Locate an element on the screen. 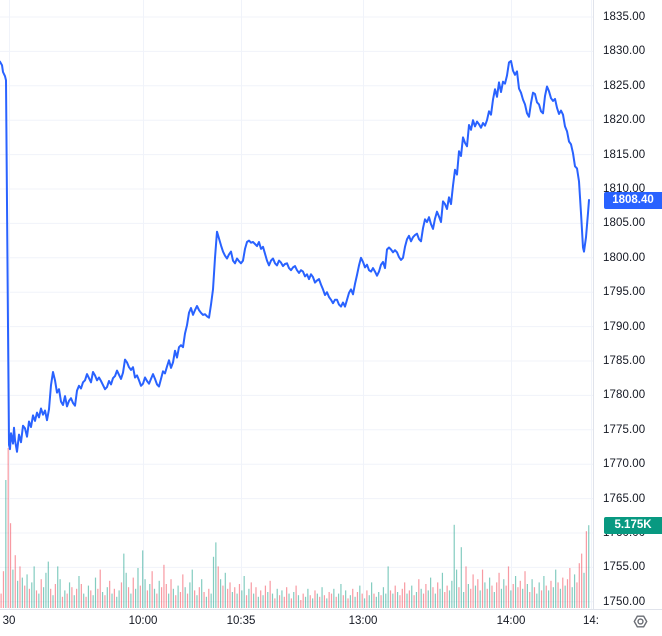 The height and width of the screenshot is (636, 662). price-axis-label: 1790.00 is located at coordinates (624, 326).